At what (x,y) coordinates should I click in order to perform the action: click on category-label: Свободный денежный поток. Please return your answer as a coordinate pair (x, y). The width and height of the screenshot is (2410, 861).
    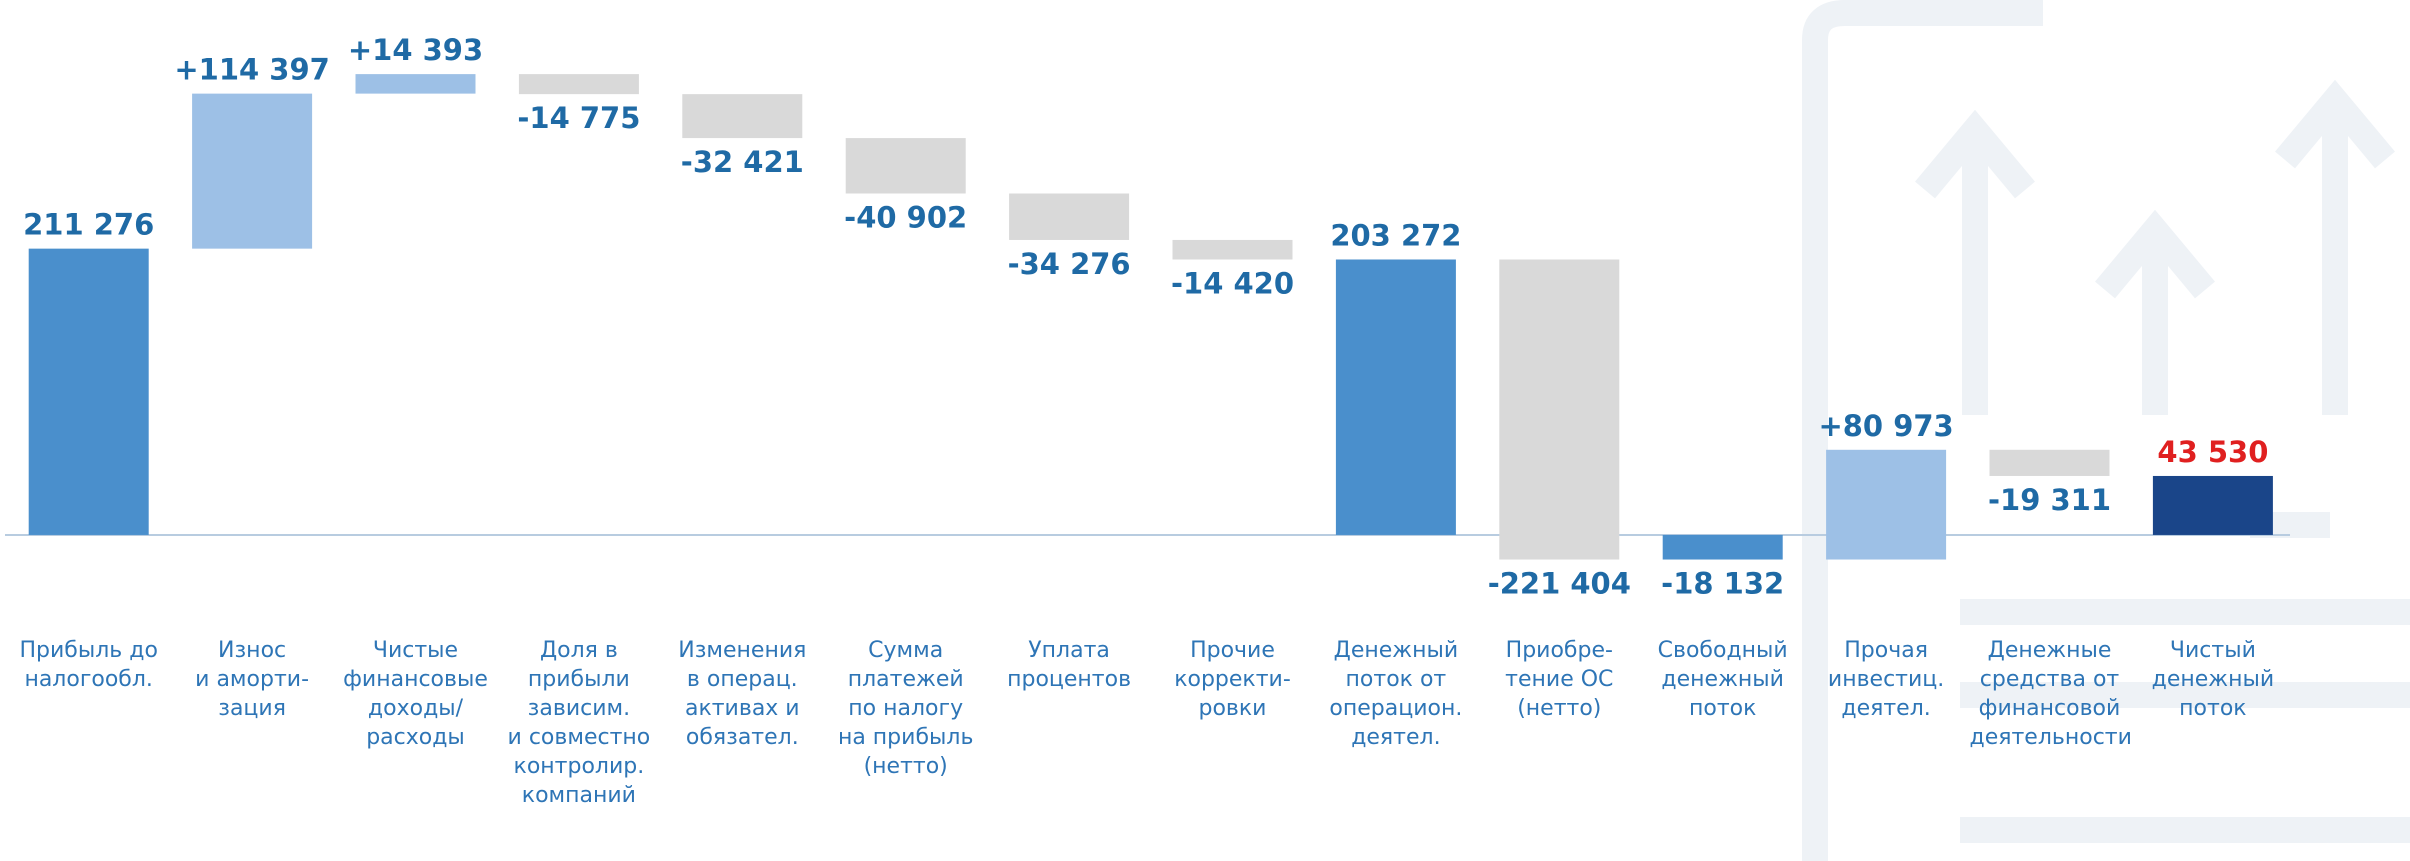
    Looking at the image, I should click on (1722, 679).